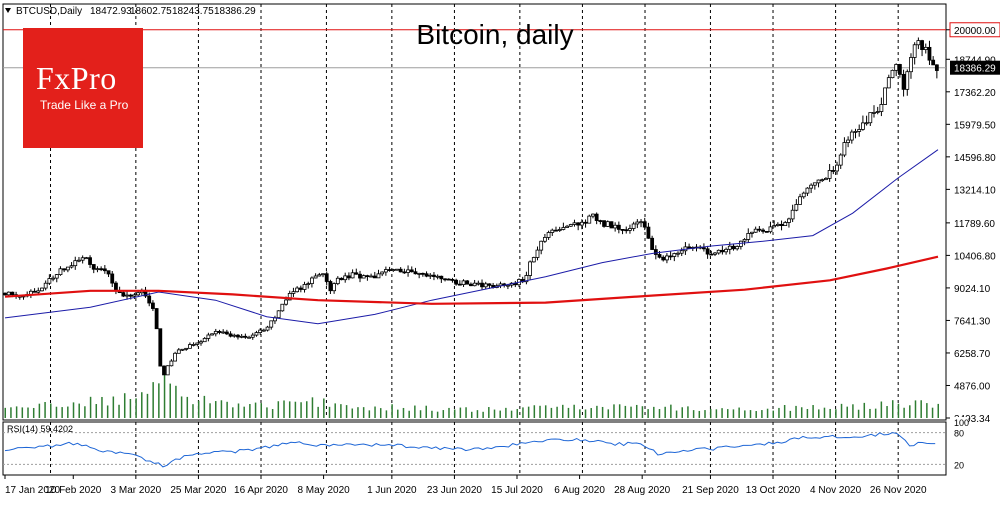  Describe the element at coordinates (8, 10) in the screenshot. I see `dropdown-triangle-icon` at that location.